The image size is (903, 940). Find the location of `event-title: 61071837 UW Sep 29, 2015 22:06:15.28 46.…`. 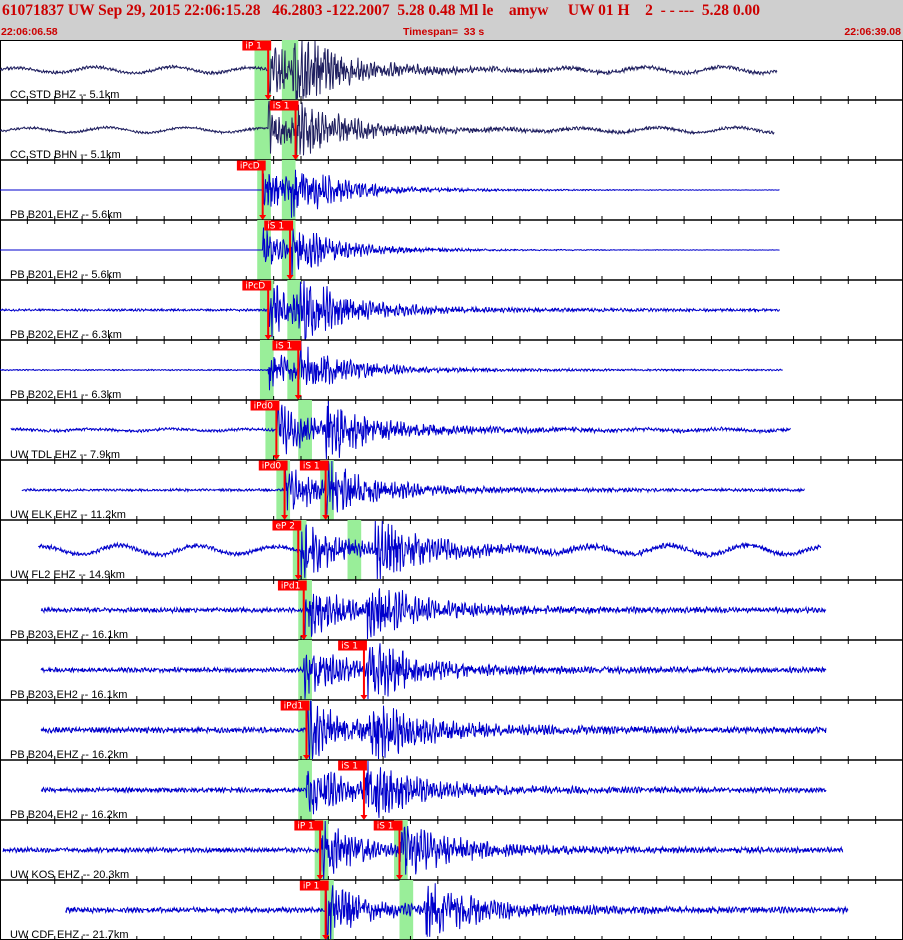

event-title: 61071837 UW Sep 29, 2015 22:06:15.28 46.… is located at coordinates (381, 10).